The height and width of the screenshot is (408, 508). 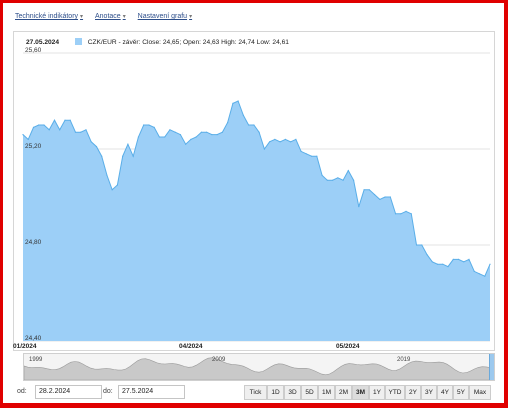 I want to click on from-date-input: 28.2.2024, so click(x=68, y=392).